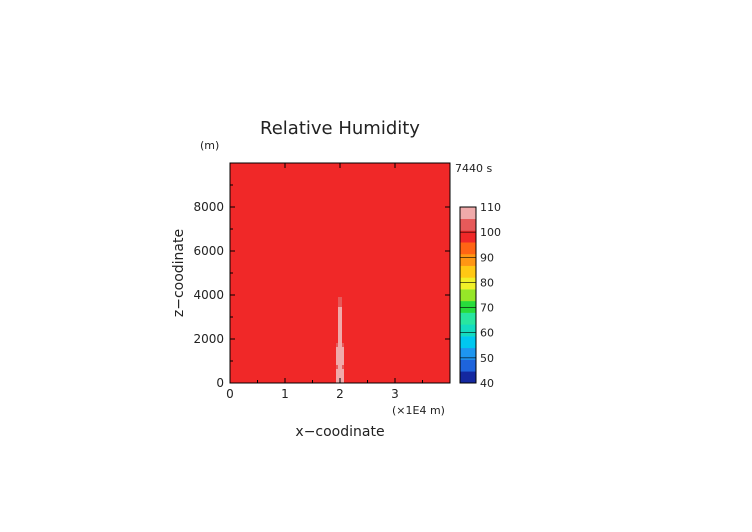 This screenshot has height=532, width=752. What do you see at coordinates (208, 339) in the screenshot?
I see `y-tick-label: 2000` at bounding box center [208, 339].